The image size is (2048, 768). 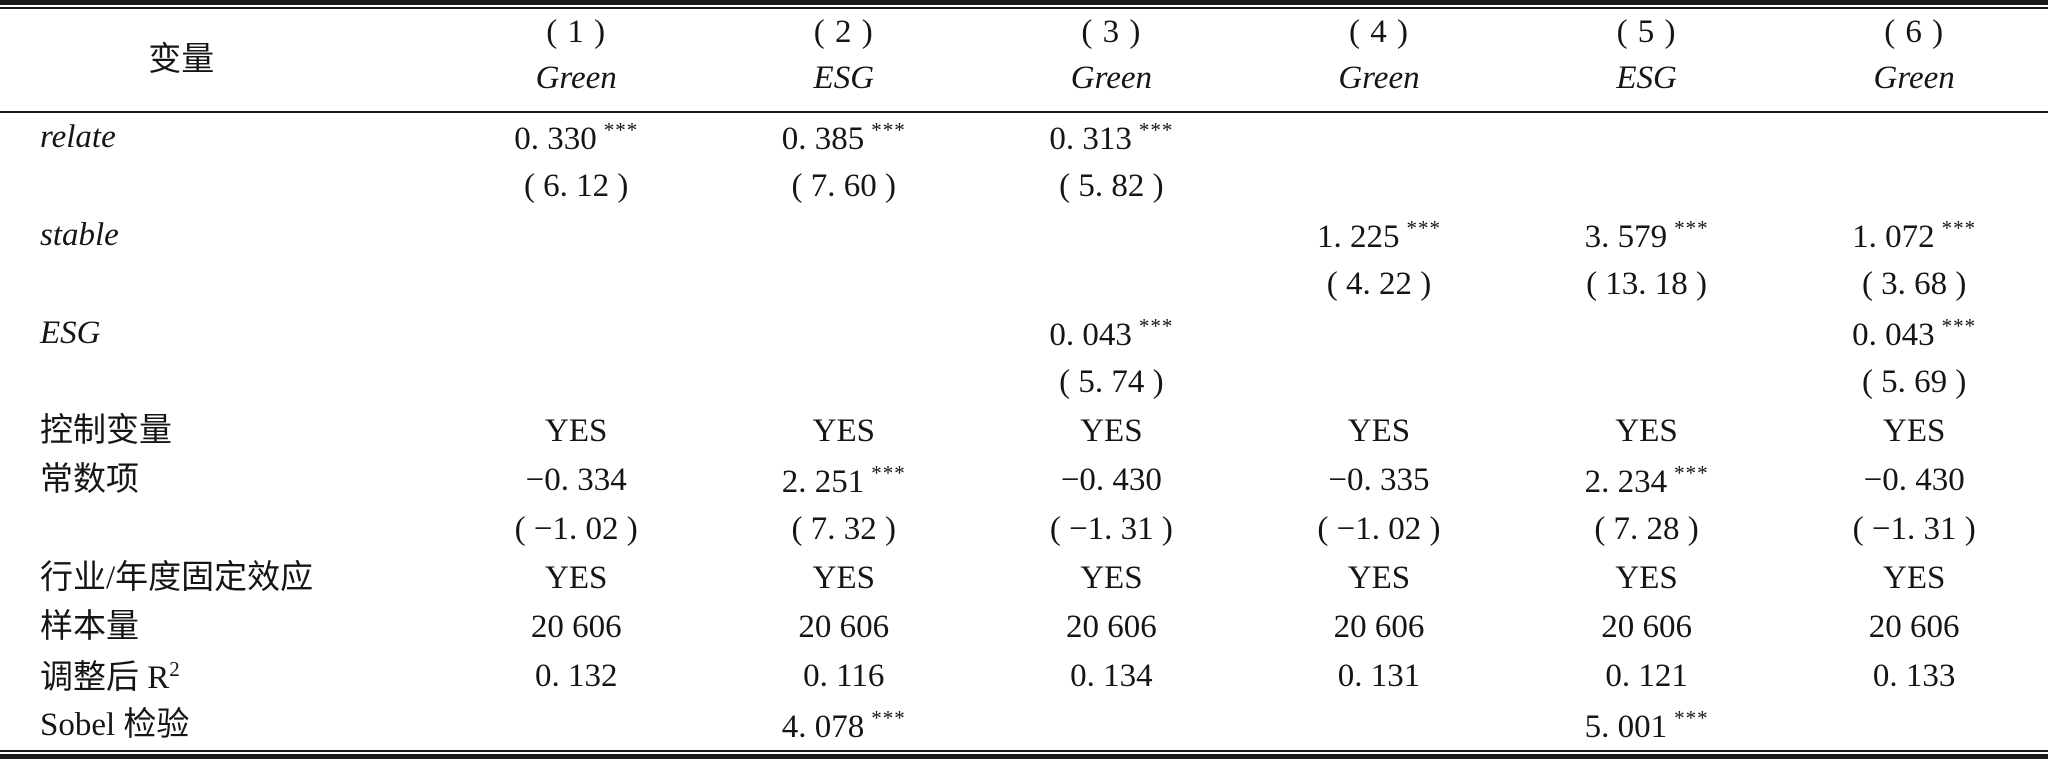 What do you see at coordinates (844, 676) in the screenshot?
I see `cell-value: 0. 116` at bounding box center [844, 676].